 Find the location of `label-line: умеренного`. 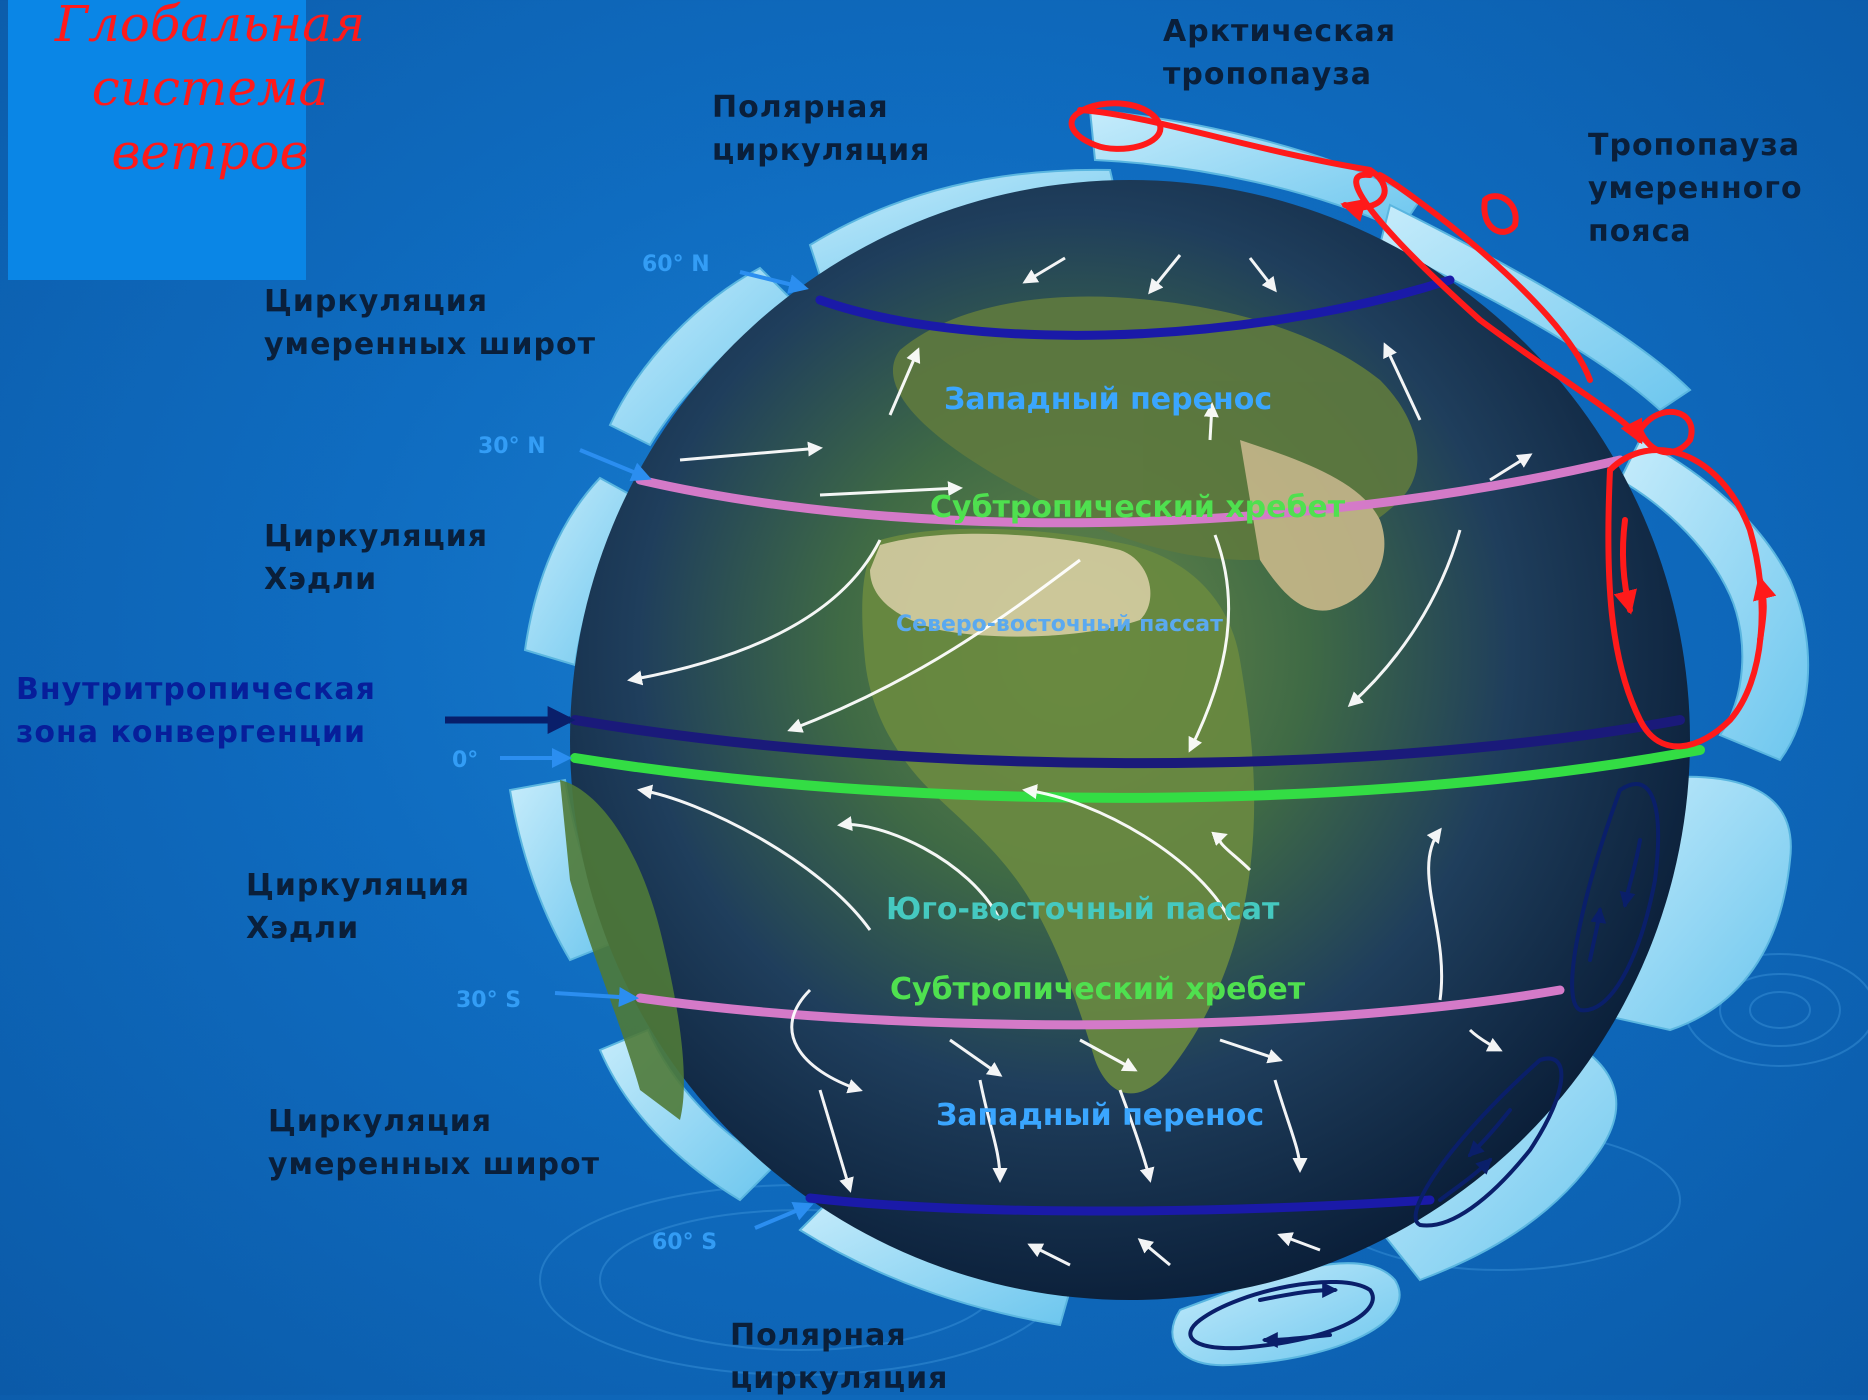

label-line: умеренного is located at coordinates (1695, 188).